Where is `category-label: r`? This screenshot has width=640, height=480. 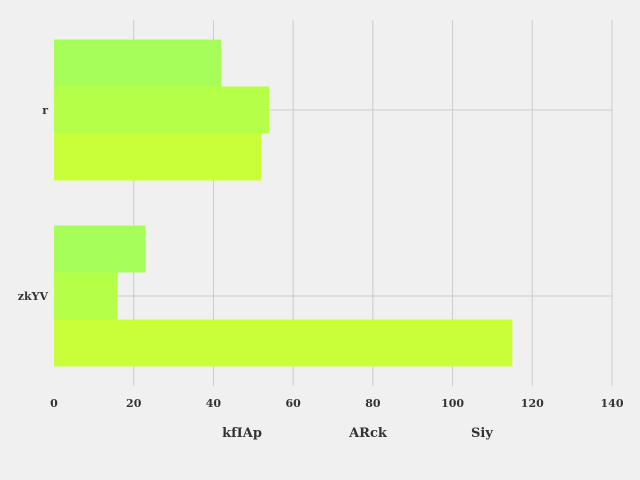
category-label: r is located at coordinates (45, 110).